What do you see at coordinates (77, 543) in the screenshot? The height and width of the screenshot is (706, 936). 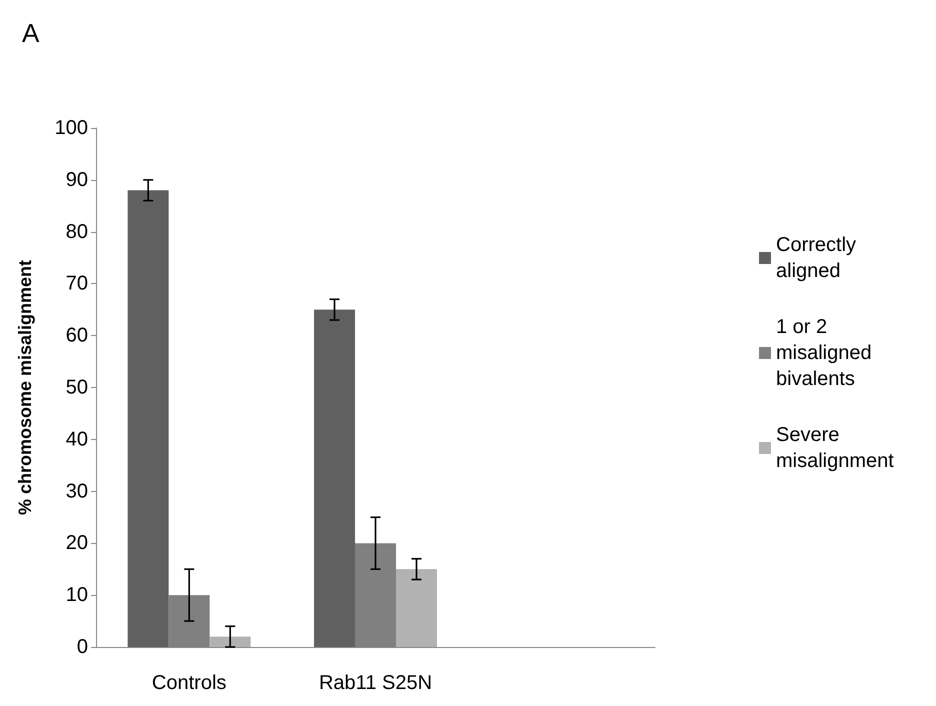 I see `y-tick-label: 20` at bounding box center [77, 543].